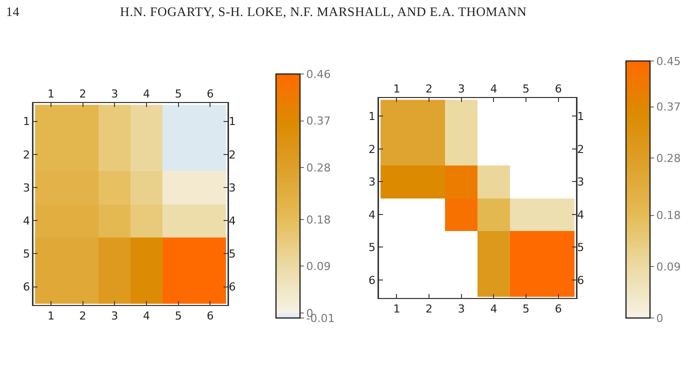  I want to click on color-bar-label: 0.46, so click(318, 74).